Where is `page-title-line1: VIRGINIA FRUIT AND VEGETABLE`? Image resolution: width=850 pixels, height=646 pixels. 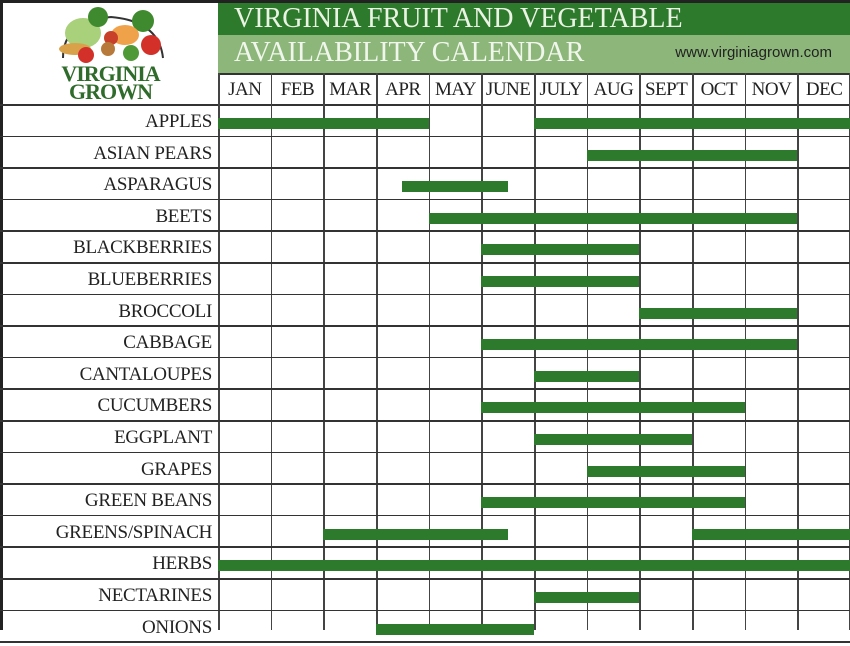 page-title-line1: VIRGINIA FRUIT AND VEGETABLE is located at coordinates (534, 19).